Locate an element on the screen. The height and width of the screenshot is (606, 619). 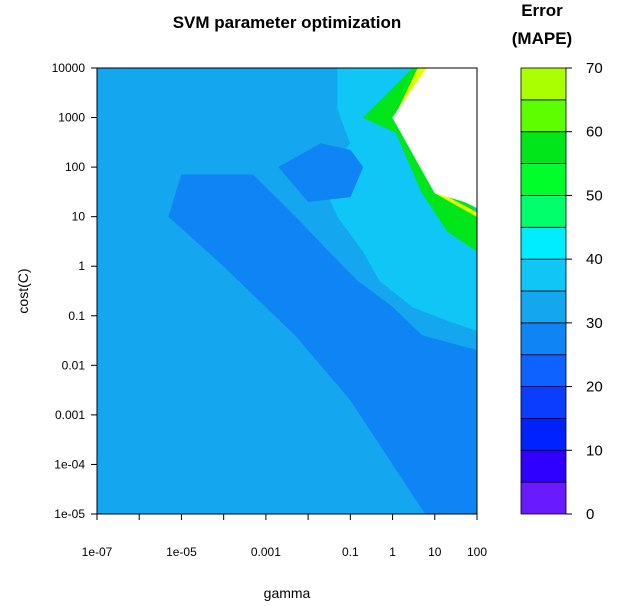
x-tick-label: 0.1 is located at coordinates (350, 552).